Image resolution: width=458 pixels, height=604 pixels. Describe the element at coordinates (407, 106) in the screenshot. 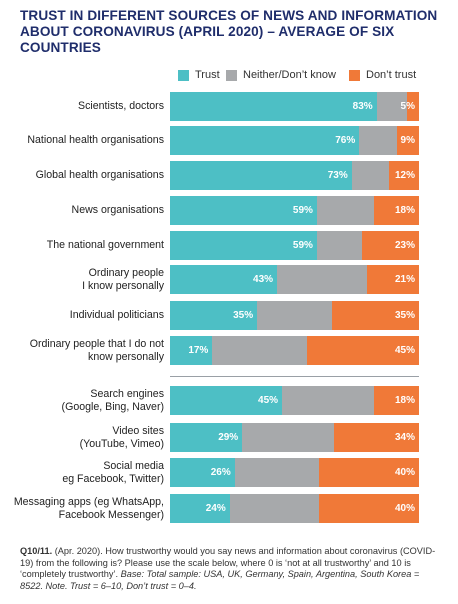

I see `data-label-dont-trust: 5%` at that location.